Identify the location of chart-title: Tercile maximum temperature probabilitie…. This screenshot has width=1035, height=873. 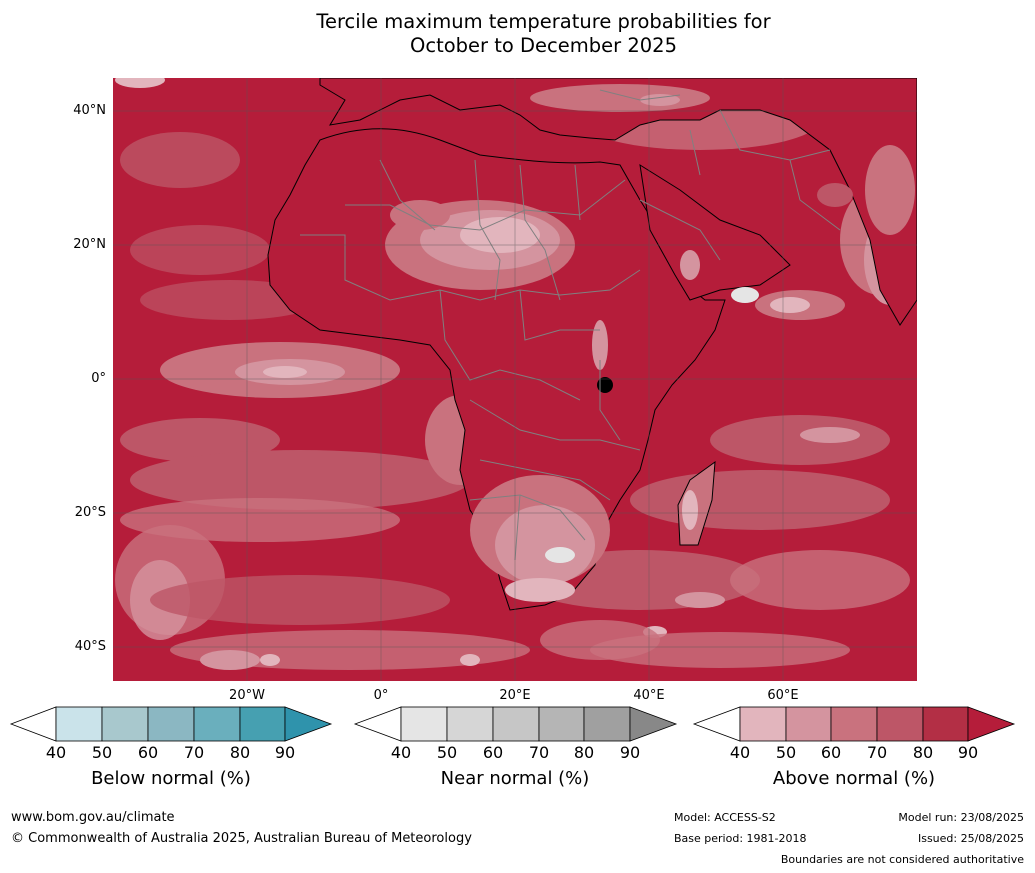
(517, 34).